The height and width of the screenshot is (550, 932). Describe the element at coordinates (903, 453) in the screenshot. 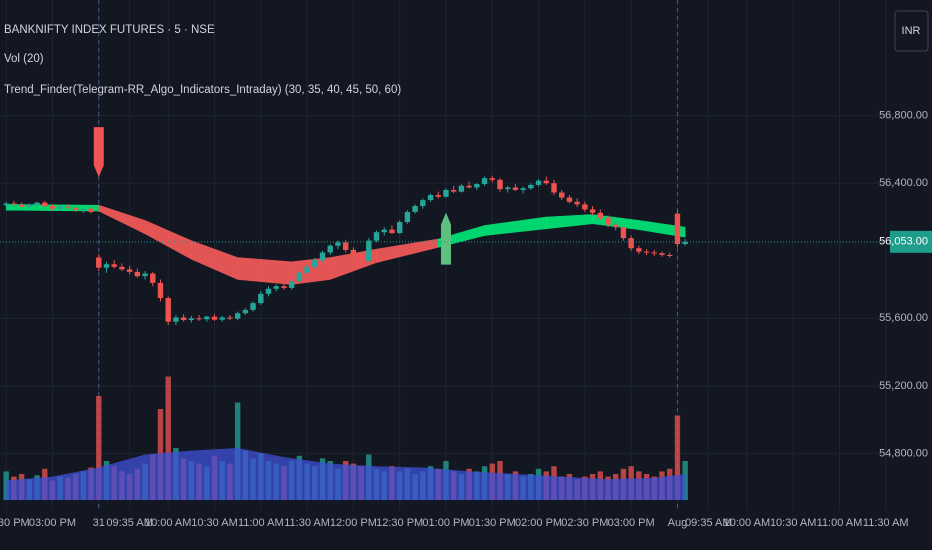

I see `y-tick-label: 54,800.00` at that location.